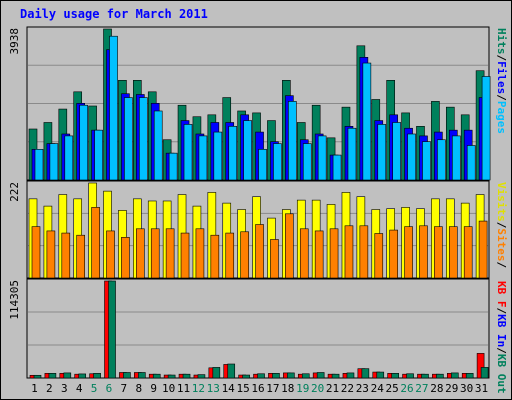 This screenshot has width=512, height=400. Describe the element at coordinates (501, 81) in the screenshot. I see `top-legend: Hits/Files/Pages` at that location.